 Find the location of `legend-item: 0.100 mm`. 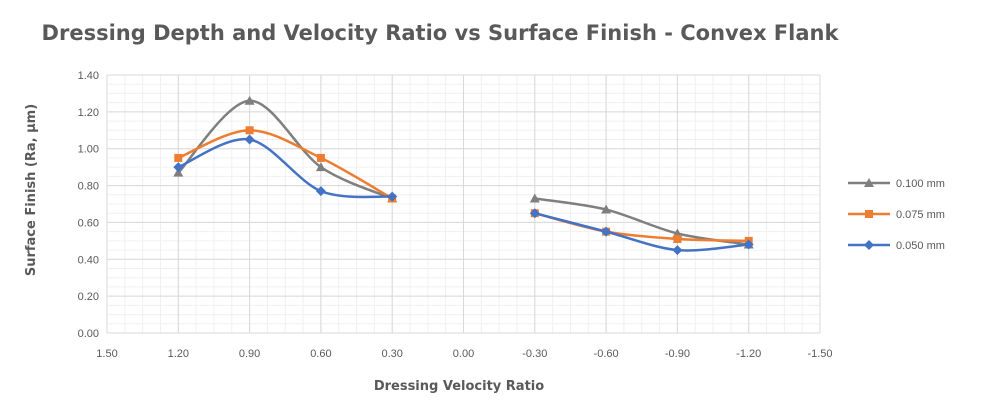

legend-item: 0.100 mm is located at coordinates (896, 184).